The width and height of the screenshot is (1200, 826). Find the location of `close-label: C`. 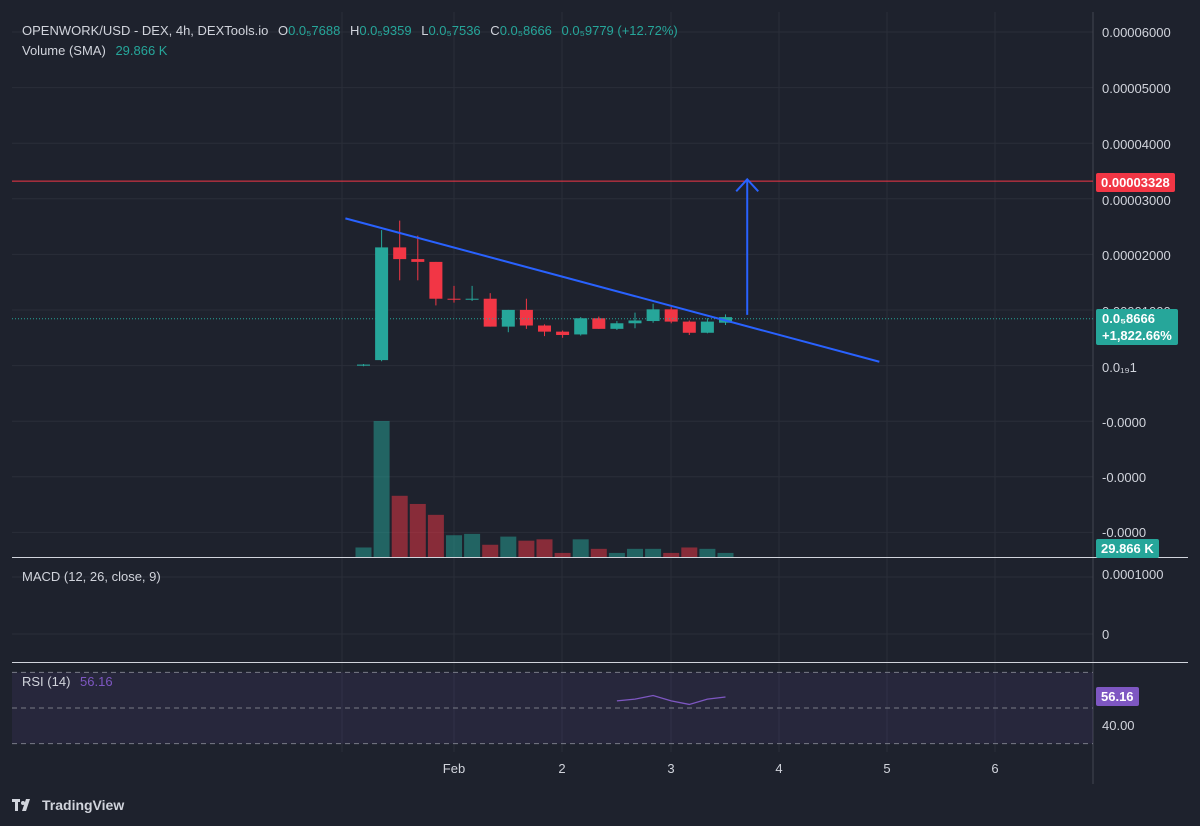

close-label: C is located at coordinates (495, 30).